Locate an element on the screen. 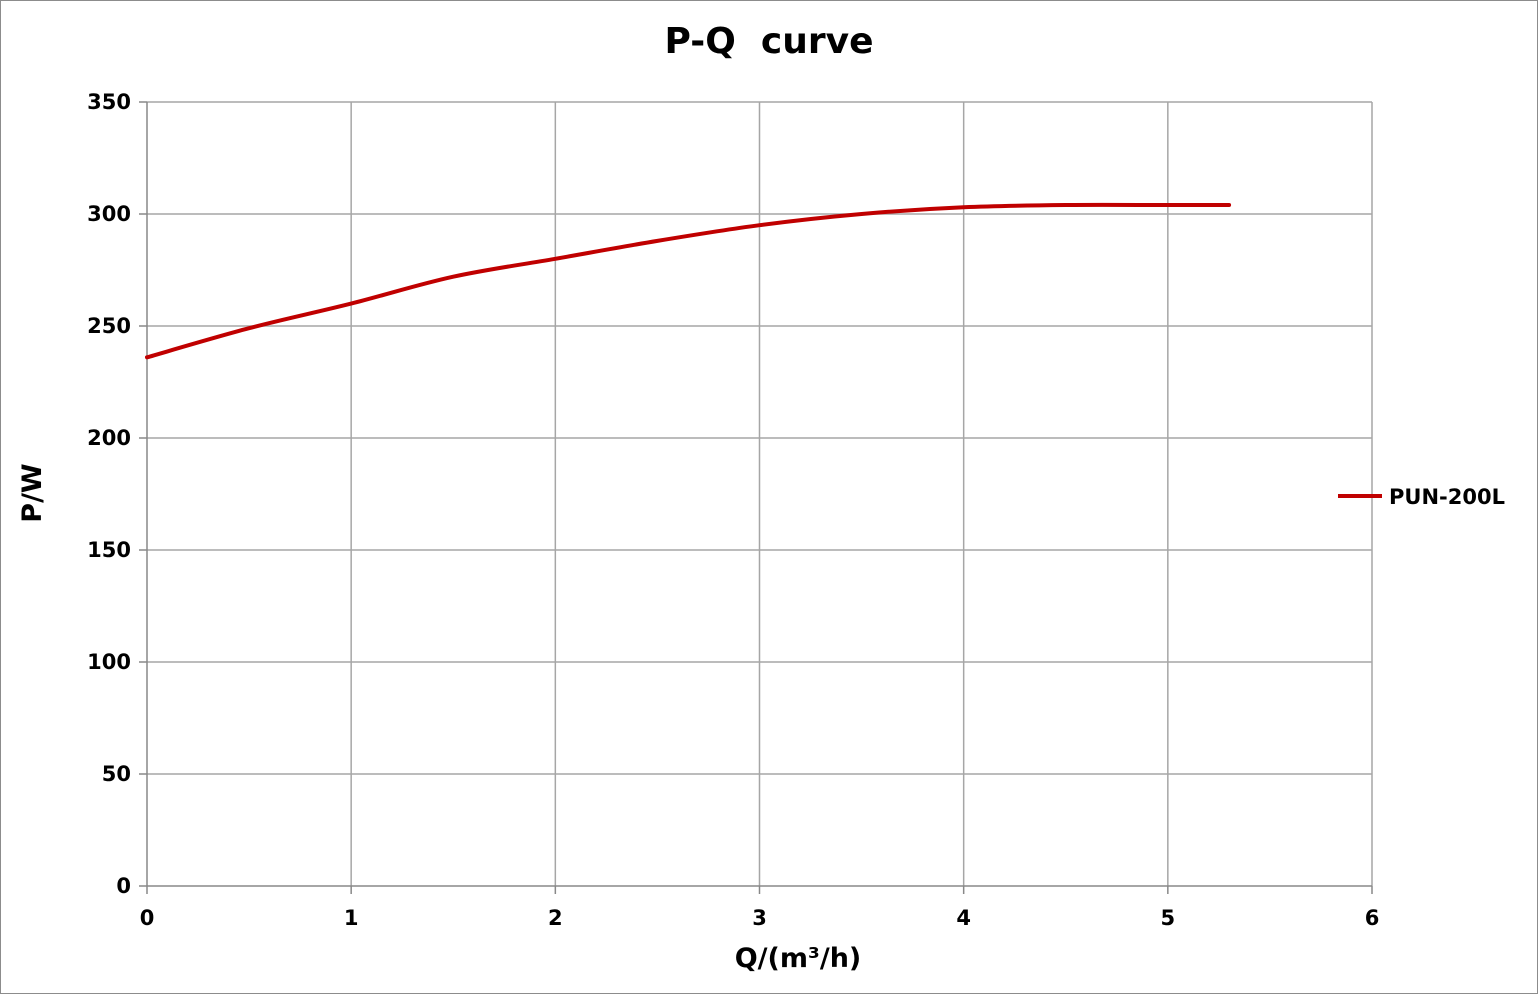 The height and width of the screenshot is (995, 1538). y-tick-label: 350 is located at coordinates (109, 102).